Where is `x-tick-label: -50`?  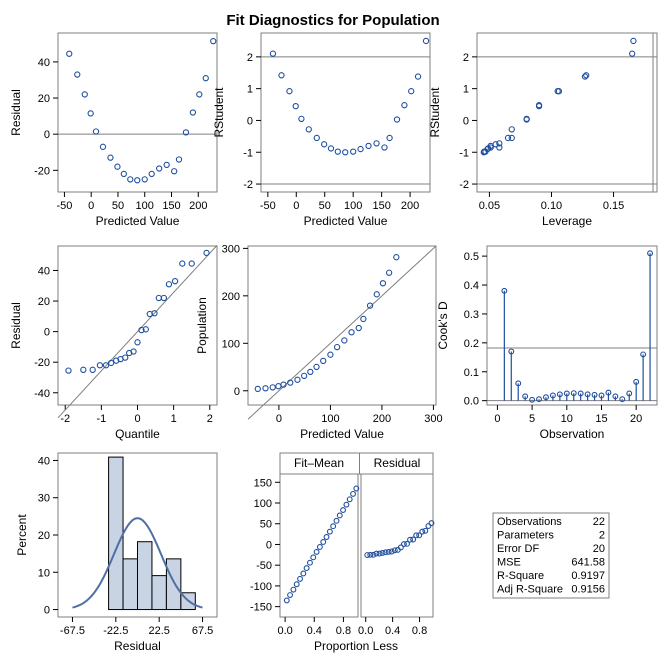
x-tick-label: -50 is located at coordinates (268, 206).